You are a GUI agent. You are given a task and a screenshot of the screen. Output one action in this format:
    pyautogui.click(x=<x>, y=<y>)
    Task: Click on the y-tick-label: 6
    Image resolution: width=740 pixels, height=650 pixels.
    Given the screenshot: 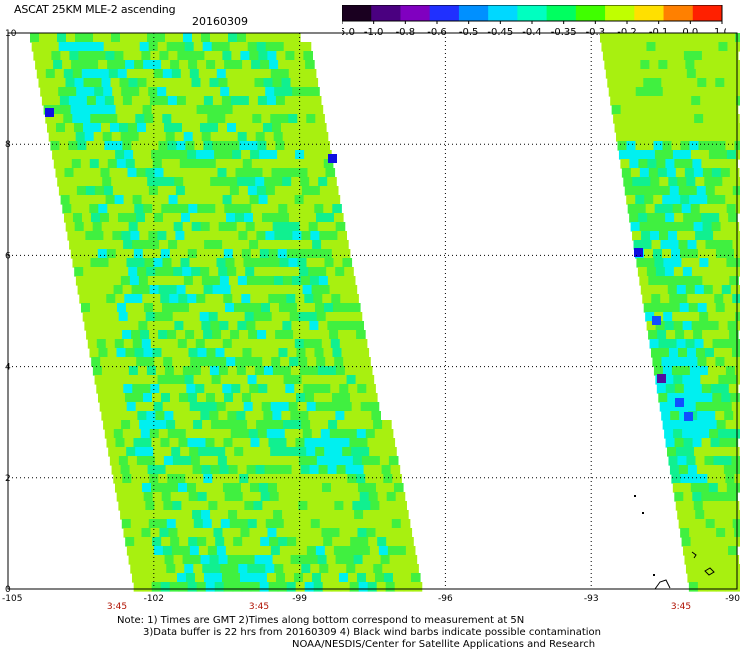 What is the action you would take?
    pyautogui.click(x=8, y=256)
    